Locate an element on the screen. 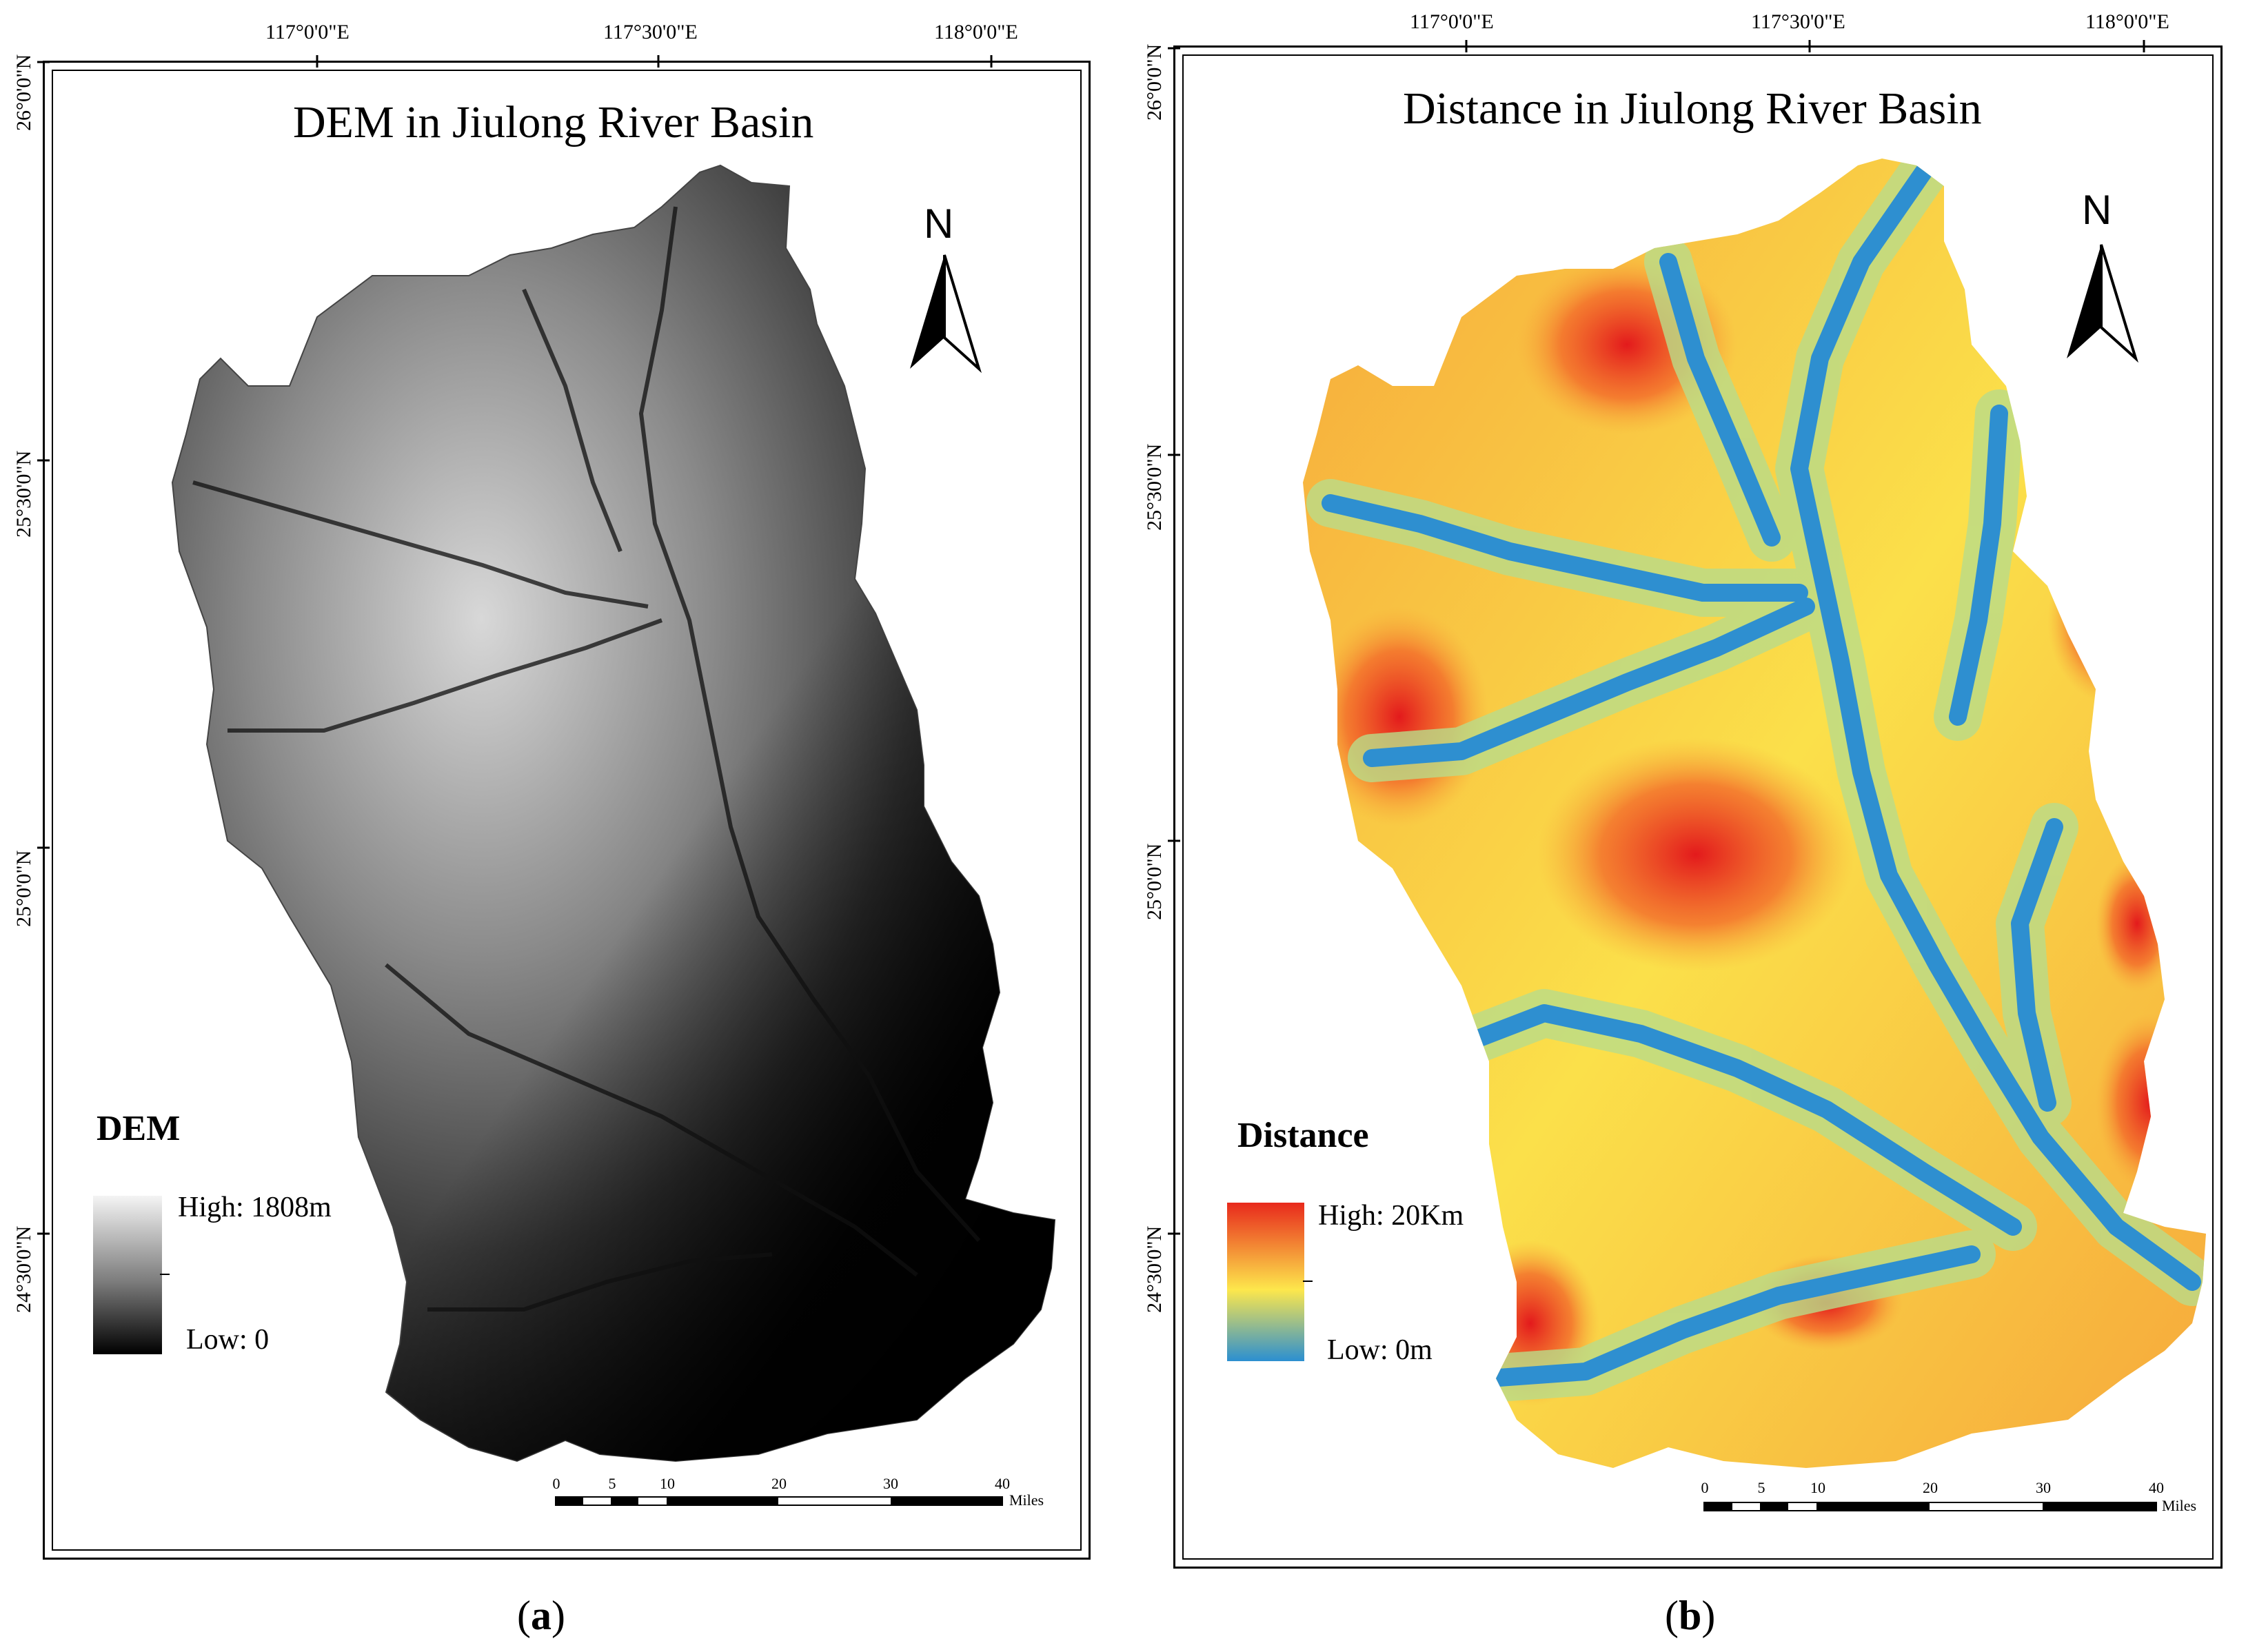  caption-letter: b is located at coordinates (1690, 1616).